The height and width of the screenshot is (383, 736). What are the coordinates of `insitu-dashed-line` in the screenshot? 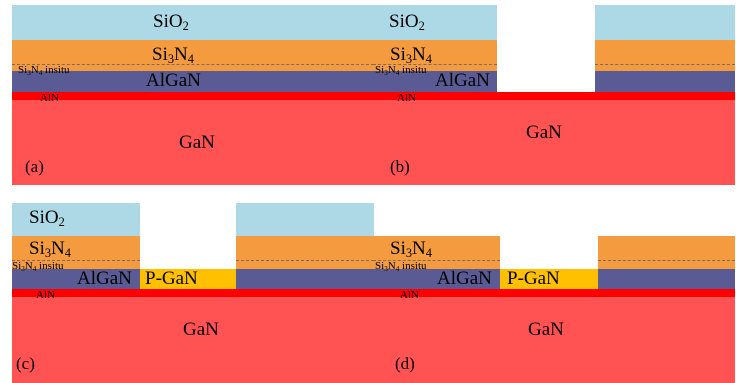 It's located at (193, 64).